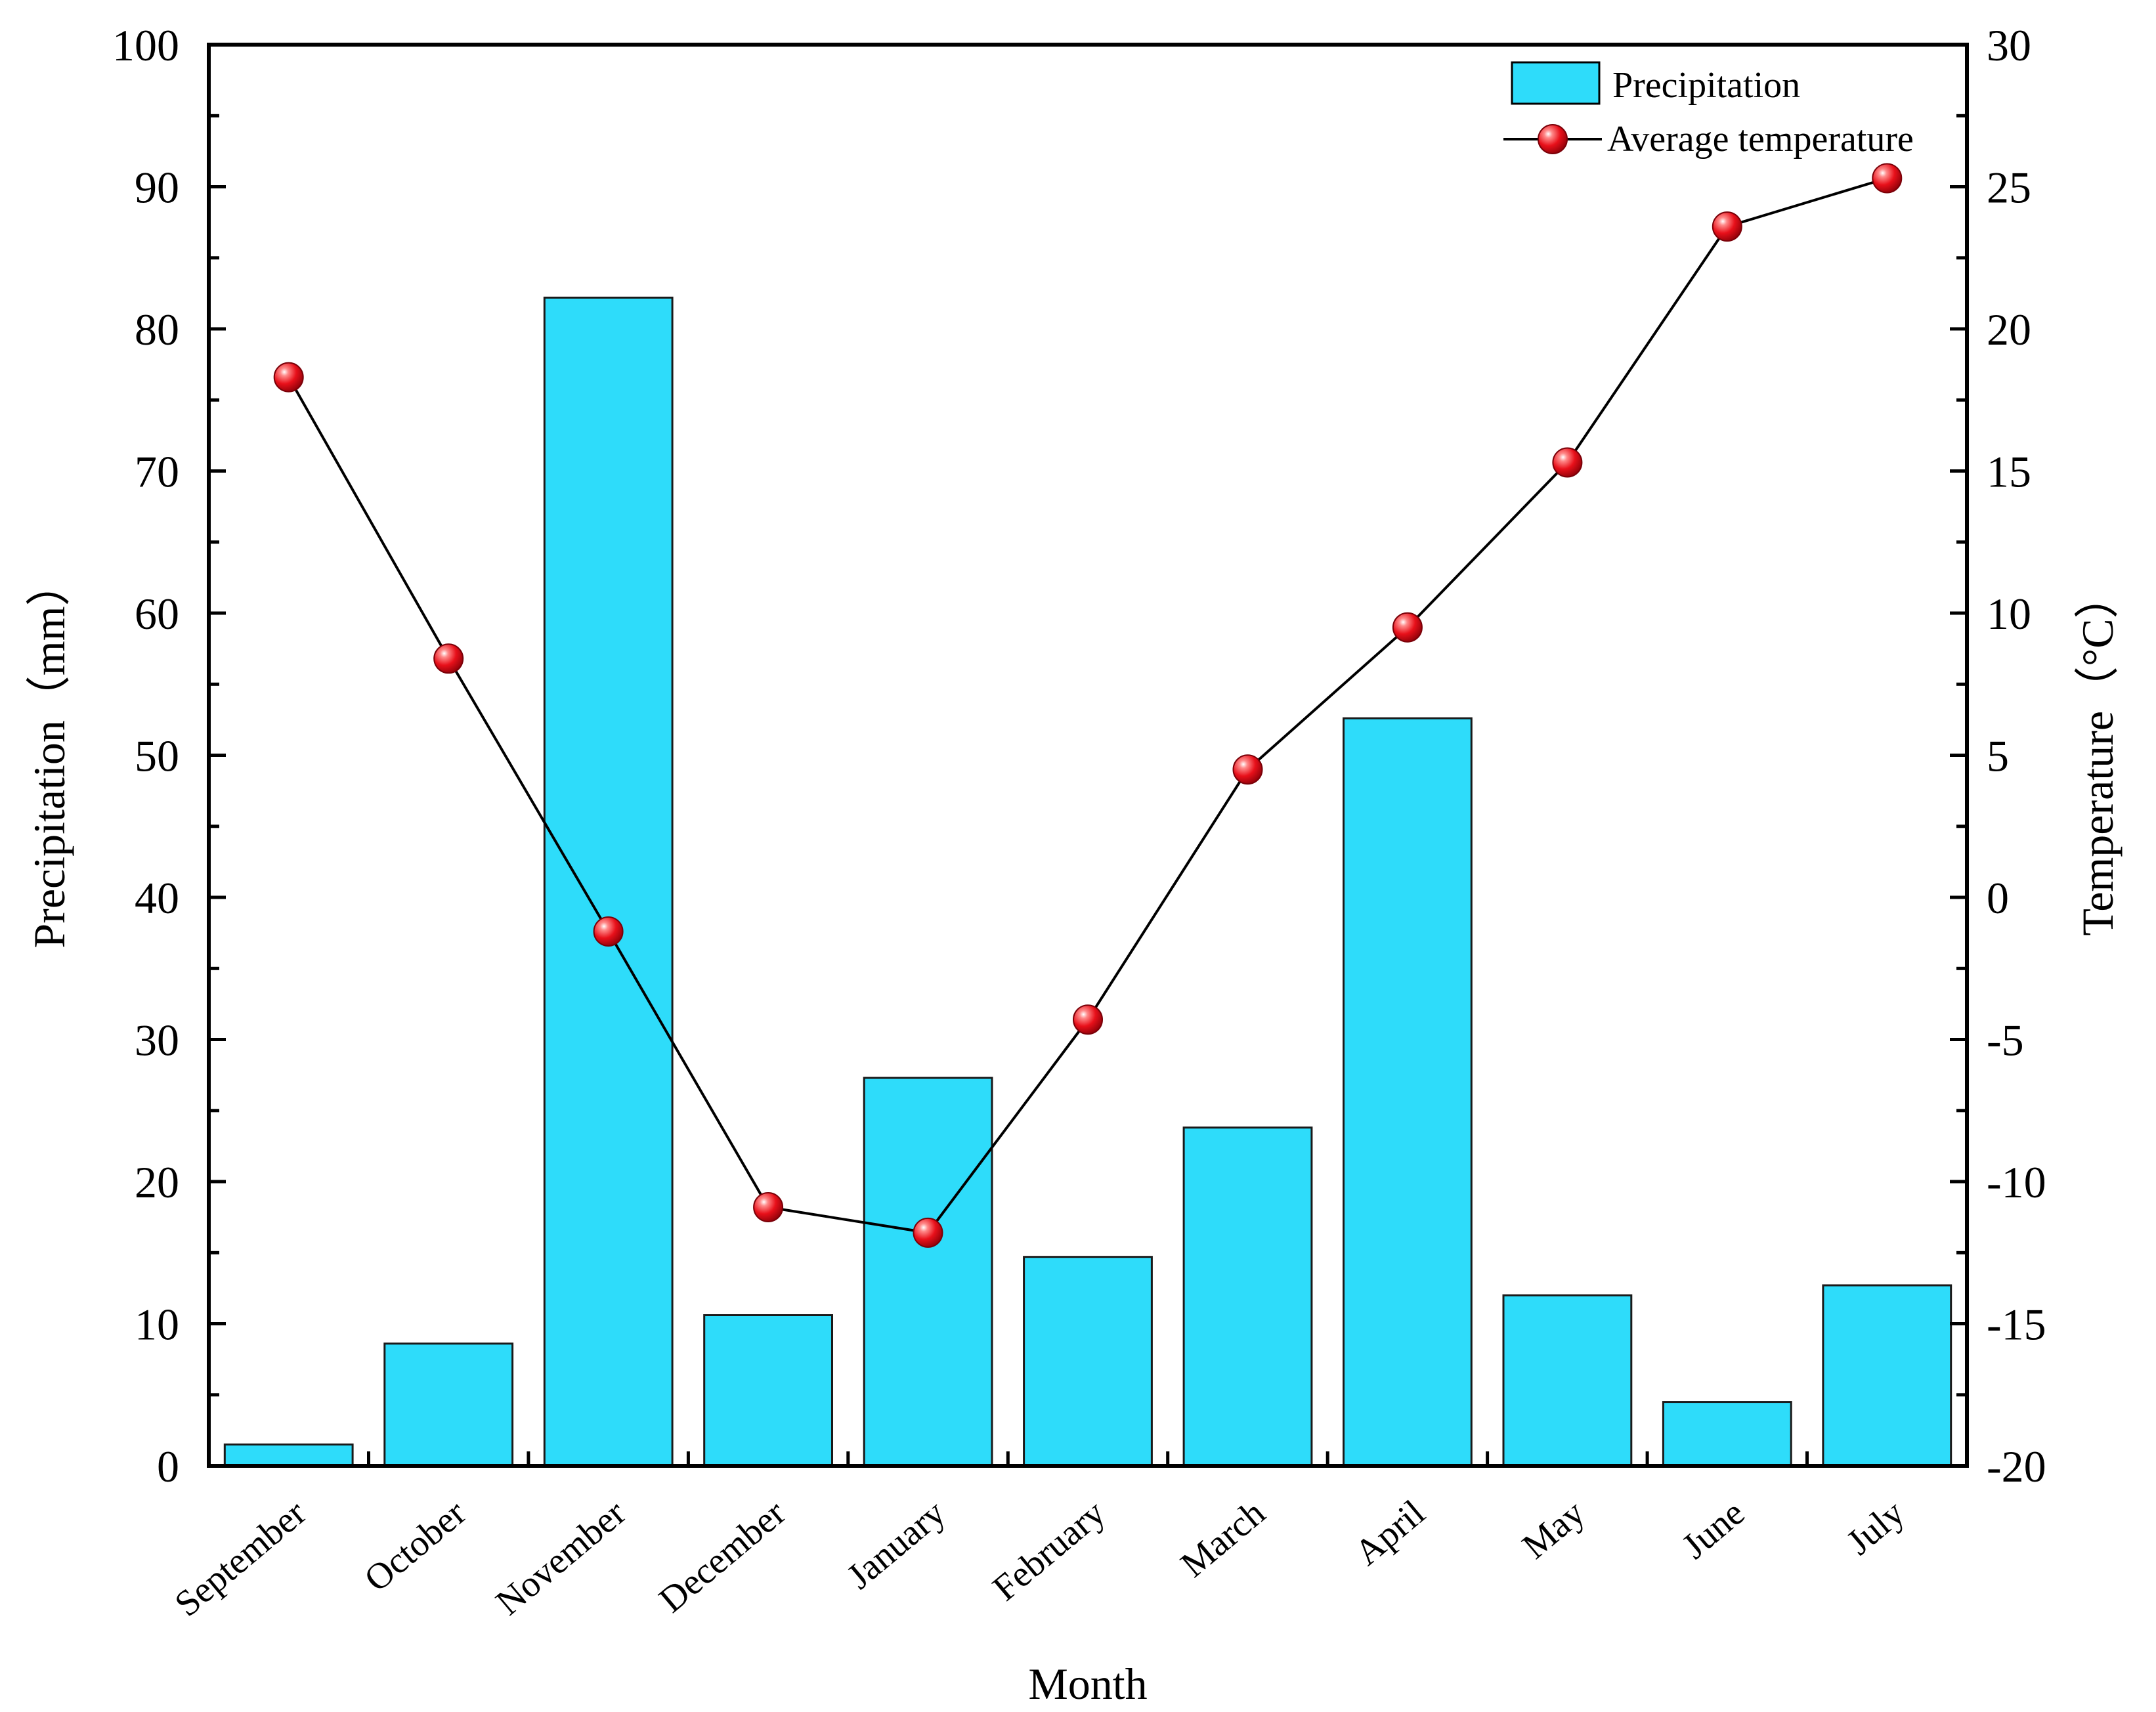 The image size is (2156, 1712). I want to click on right-axis: -20 -15 -10 -5 0 5 10 15 20 25 30, so click(1998, 755).